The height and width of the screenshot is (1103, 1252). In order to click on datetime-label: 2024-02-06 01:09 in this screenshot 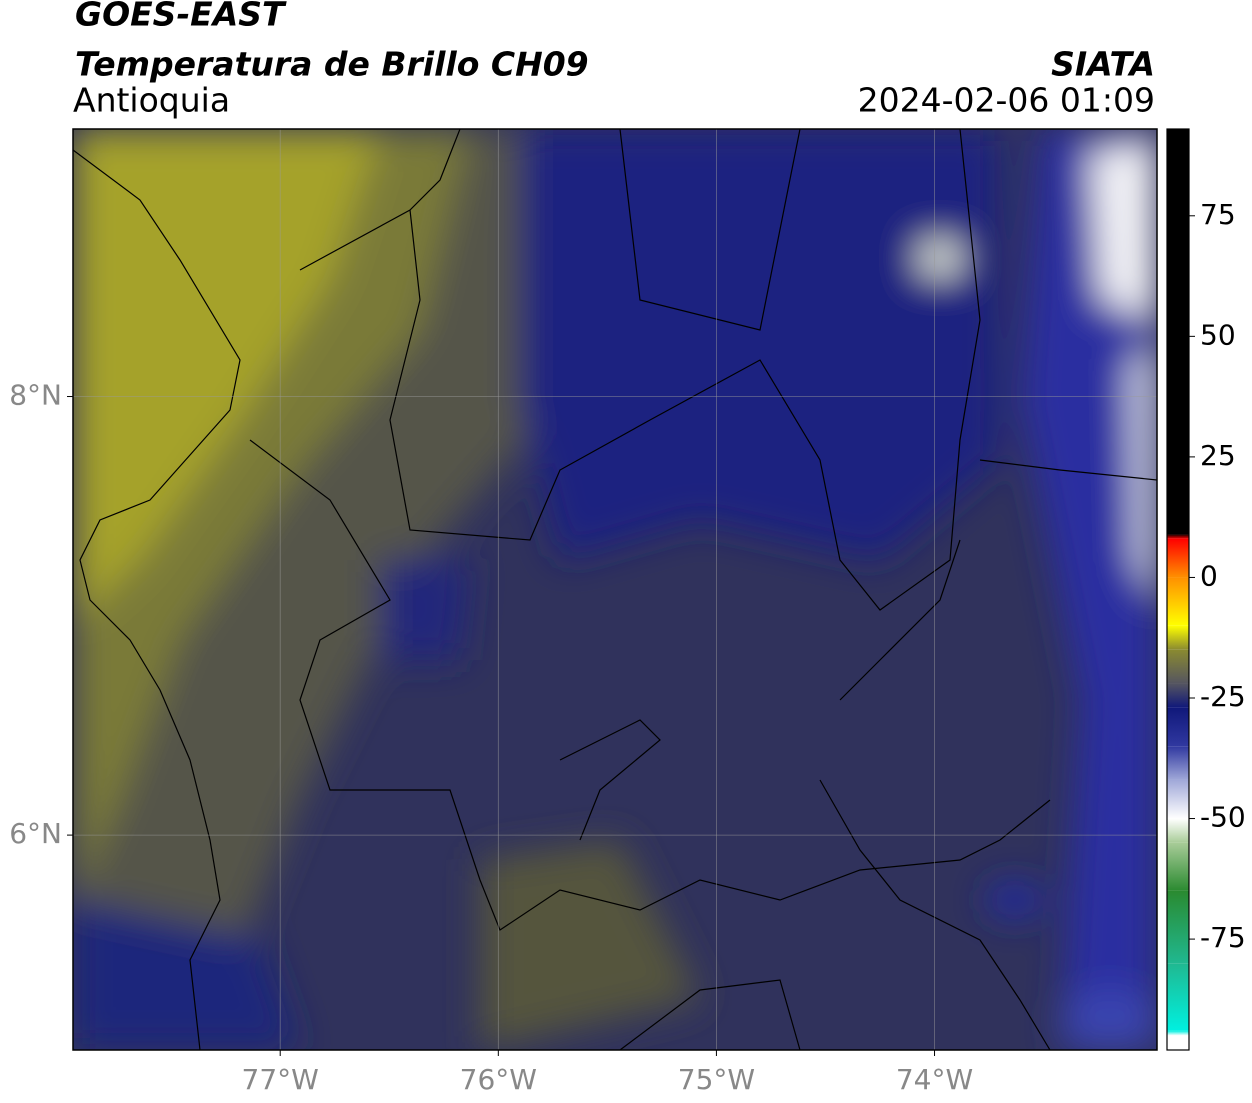, I will do `click(1006, 100)`.